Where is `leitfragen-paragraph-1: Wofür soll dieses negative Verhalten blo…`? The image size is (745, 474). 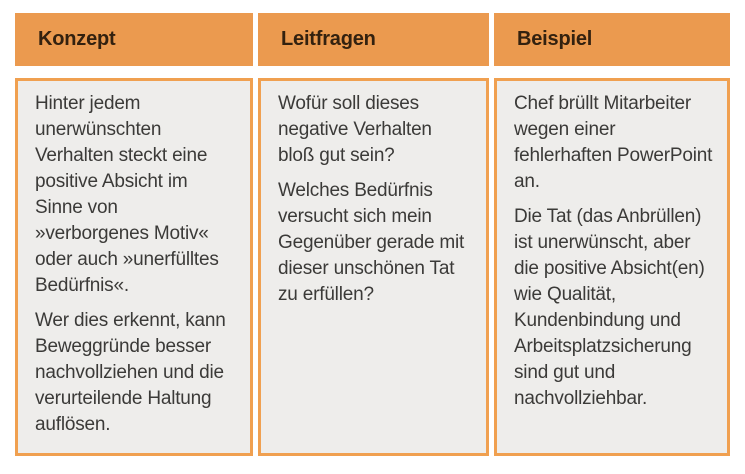
leitfragen-paragraph-1: Wofür soll dieses negative Verhalten blo… is located at coordinates (355, 129).